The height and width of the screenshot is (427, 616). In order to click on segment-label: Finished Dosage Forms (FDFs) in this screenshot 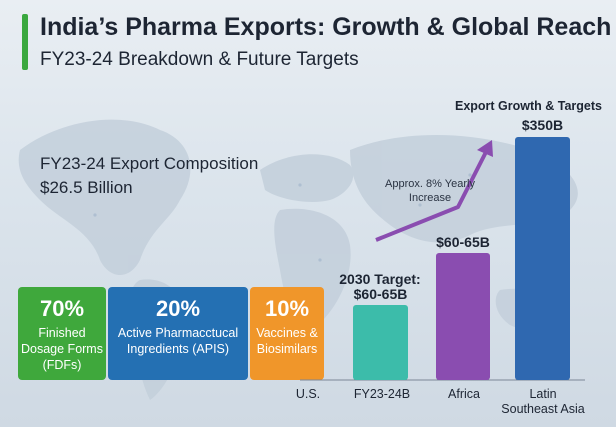, I will do `click(62, 349)`.